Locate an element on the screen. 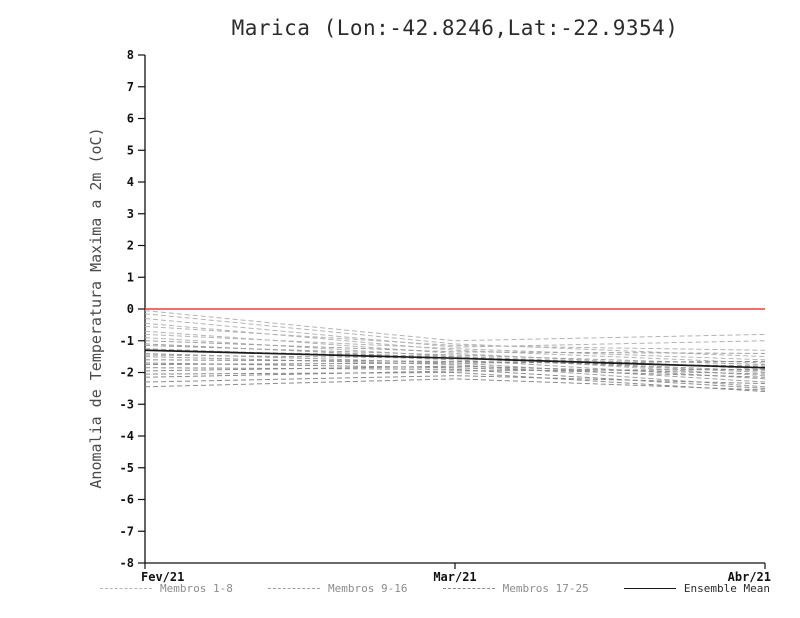  legend-label: Membros 1-8 is located at coordinates (196, 588).